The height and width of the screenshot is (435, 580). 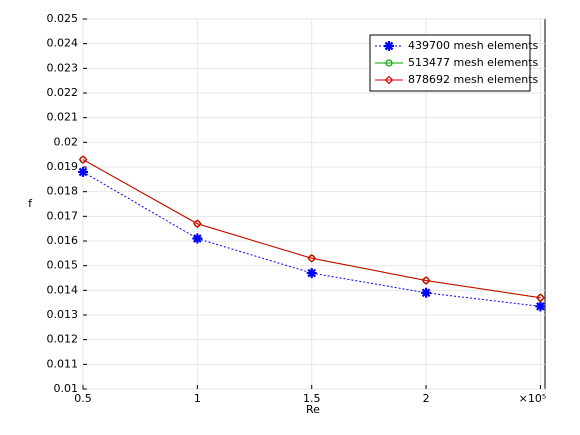 What do you see at coordinates (83, 398) in the screenshot?
I see `x-tick-label: 0.5` at bounding box center [83, 398].